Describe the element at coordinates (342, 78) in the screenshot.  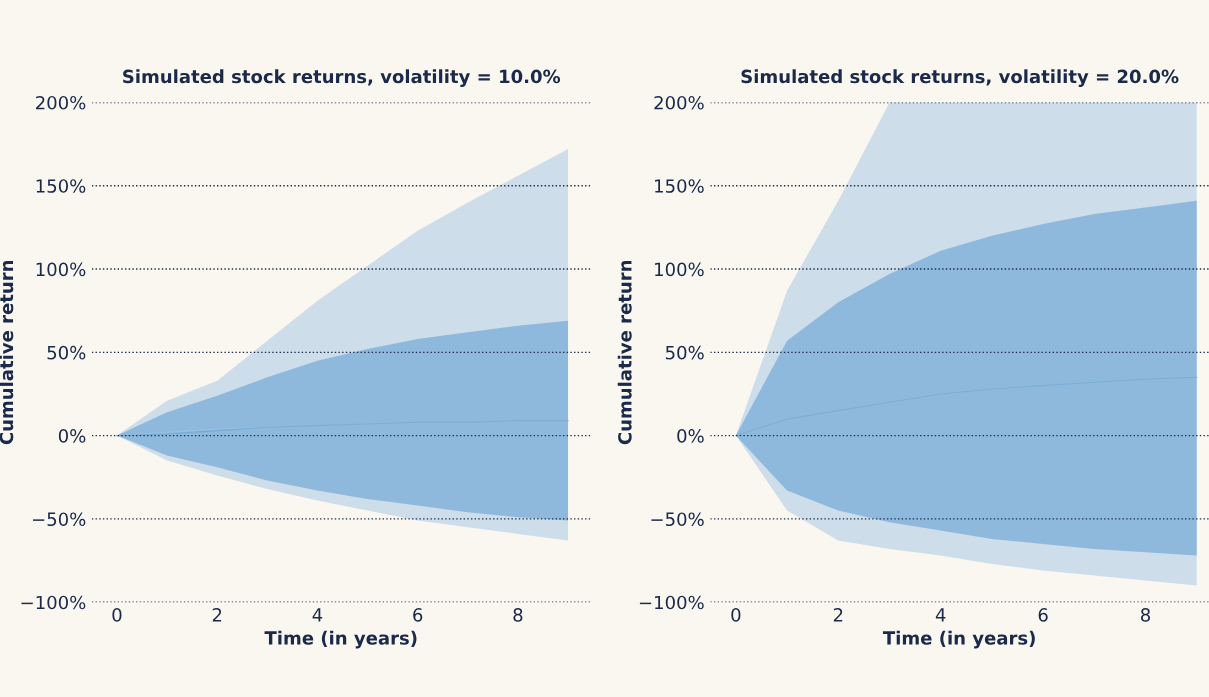
I see `chart-title: Simulated stock returns, volatility = 10.0%` at that location.